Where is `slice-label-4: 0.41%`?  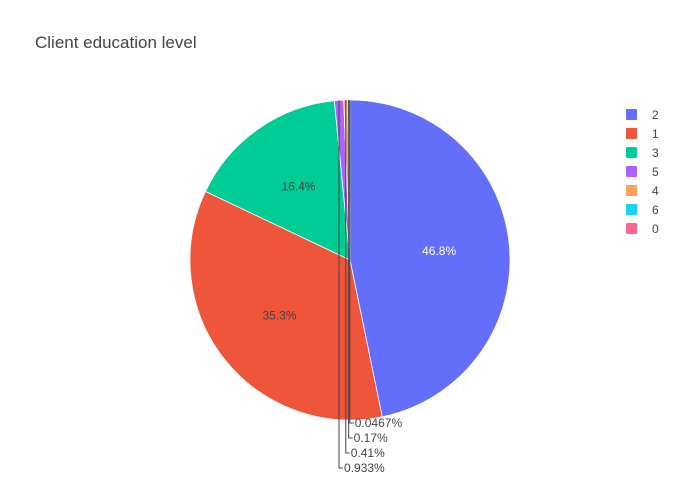
slice-label-4: 0.41% is located at coordinates (368, 453).